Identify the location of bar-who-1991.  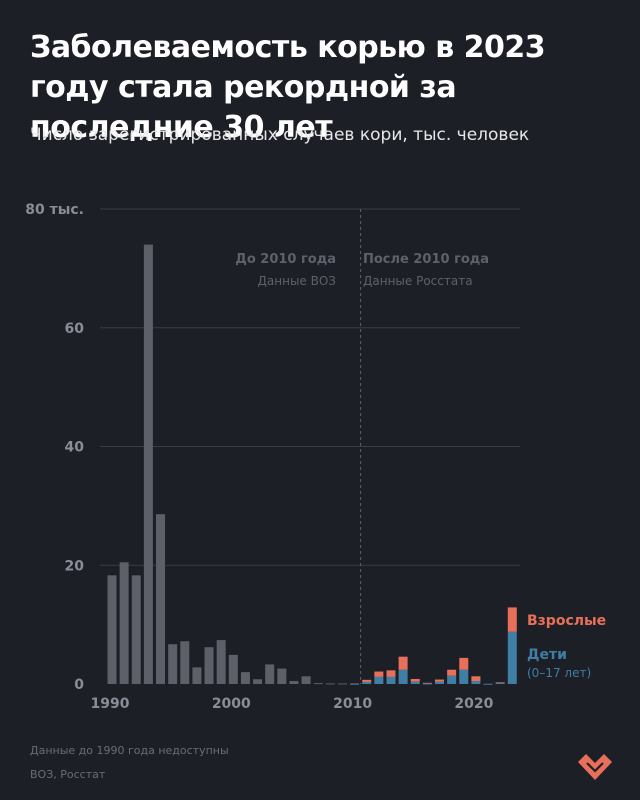
(124, 623).